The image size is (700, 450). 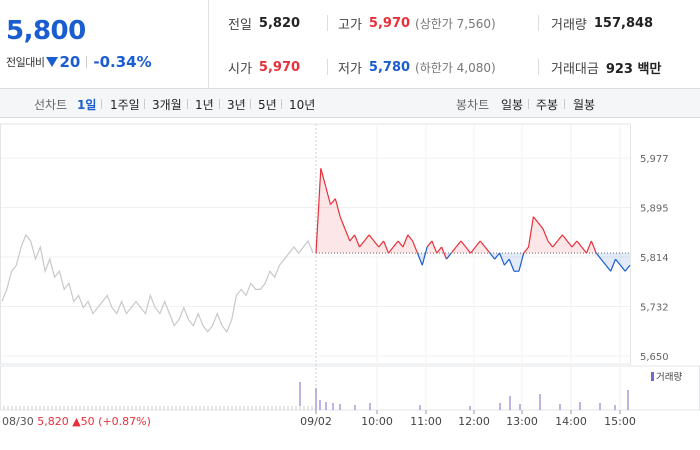 What do you see at coordinates (654, 308) in the screenshot?
I see `y-tick-label: 5,732` at bounding box center [654, 308].